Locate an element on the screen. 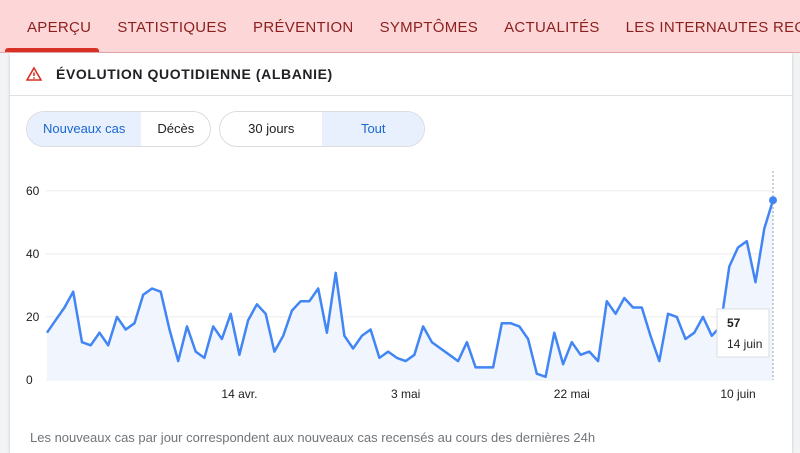  tooltip is located at coordinates (743, 333).